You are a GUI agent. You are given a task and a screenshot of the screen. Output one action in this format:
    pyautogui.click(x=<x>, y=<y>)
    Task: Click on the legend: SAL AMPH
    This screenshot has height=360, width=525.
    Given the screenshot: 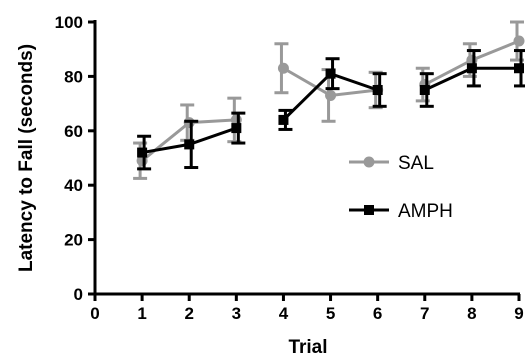 What is the action you would take?
    pyautogui.click(x=401, y=187)
    